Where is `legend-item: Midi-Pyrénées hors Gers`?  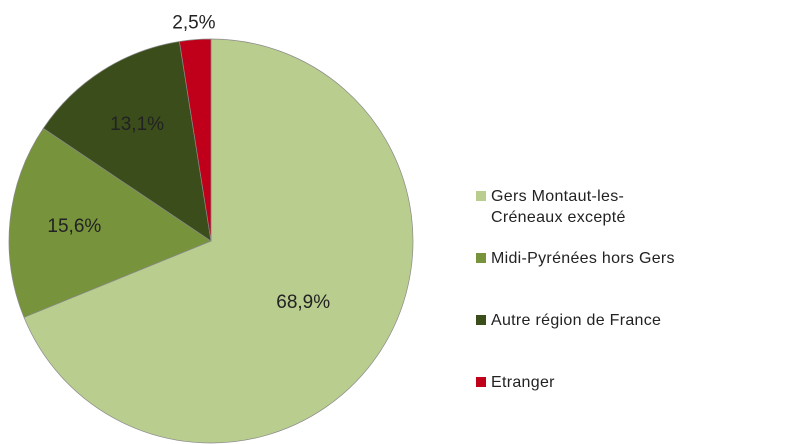 legend-item: Midi-Pyrénées hors Gers is located at coordinates (584, 279).